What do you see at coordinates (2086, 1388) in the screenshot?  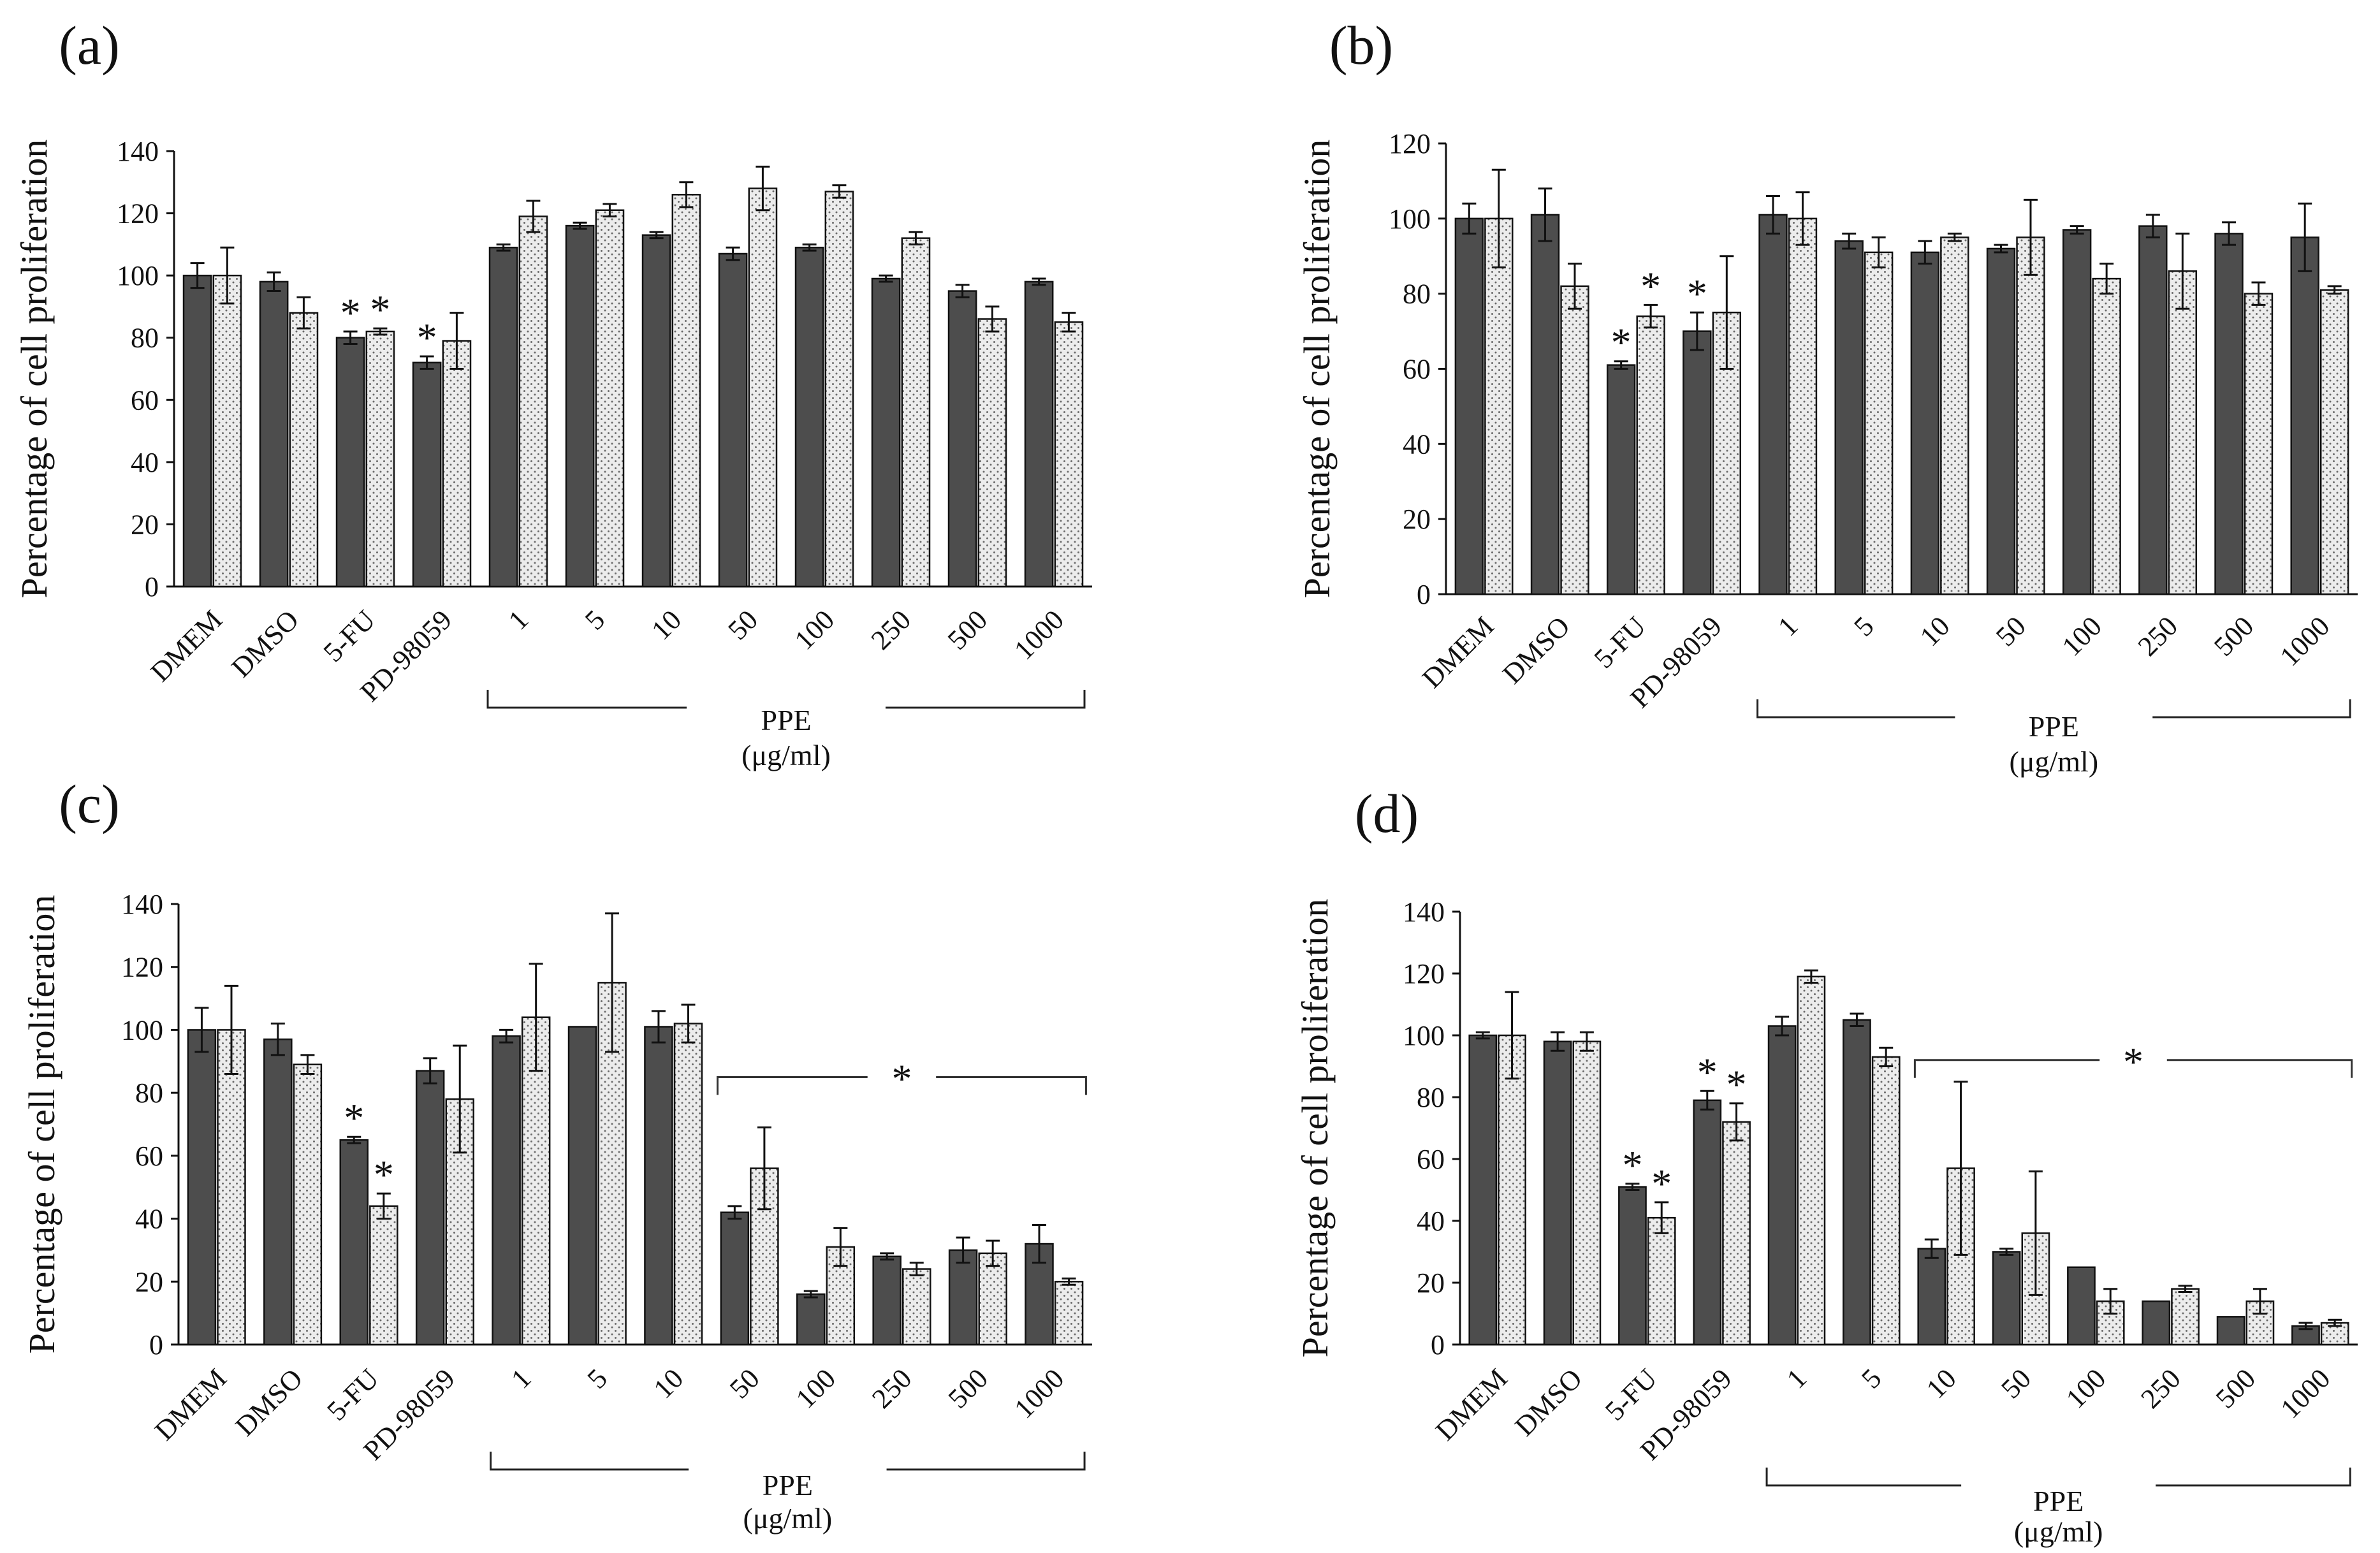 I see `x-tick-label: 100` at bounding box center [2086, 1388].